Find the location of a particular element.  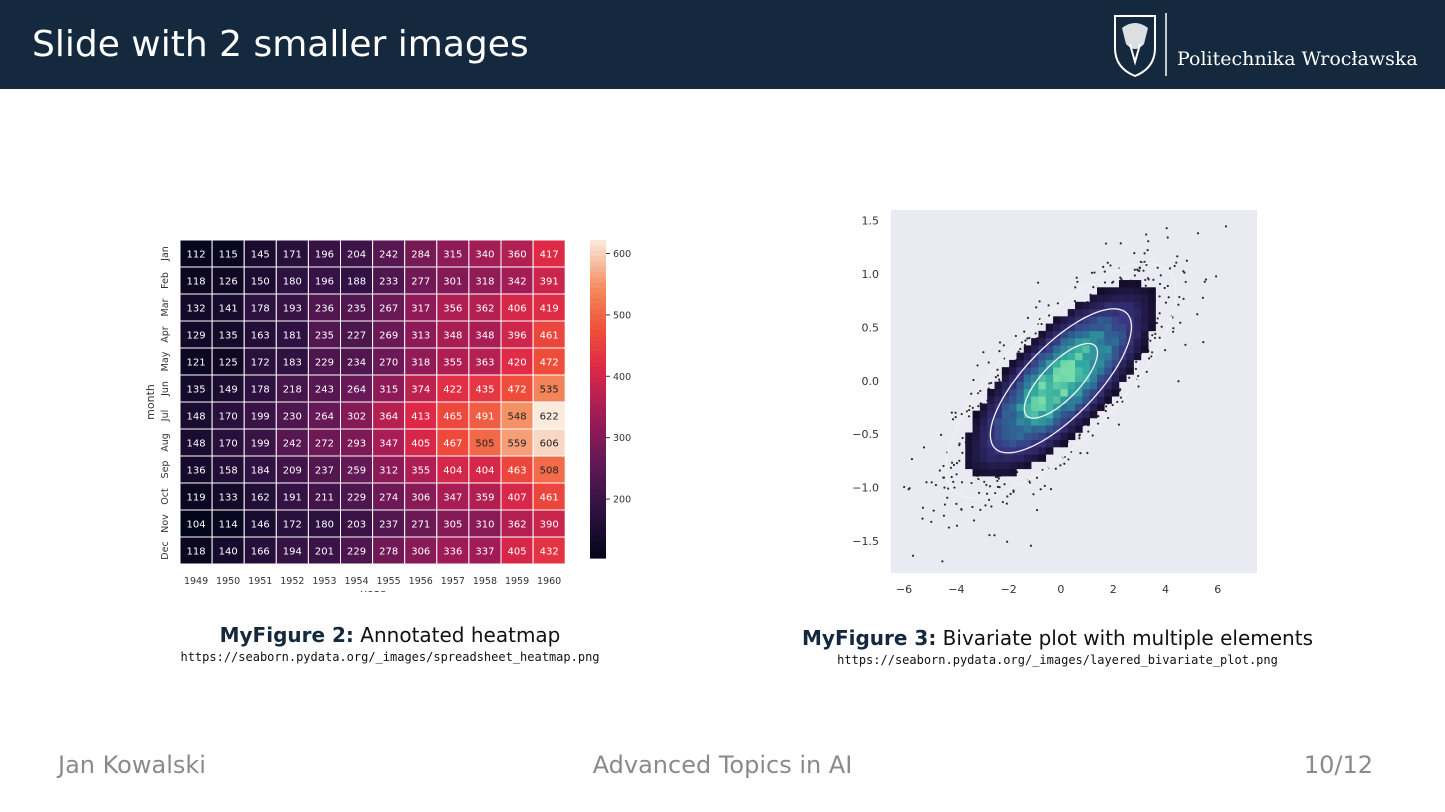

heatmap-cell-label: 302 is located at coordinates (356, 417).